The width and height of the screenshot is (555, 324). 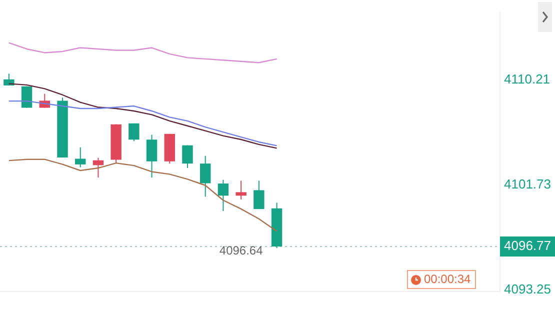 What do you see at coordinates (527, 78) in the screenshot?
I see `y-tick-label: 4110.21` at bounding box center [527, 78].